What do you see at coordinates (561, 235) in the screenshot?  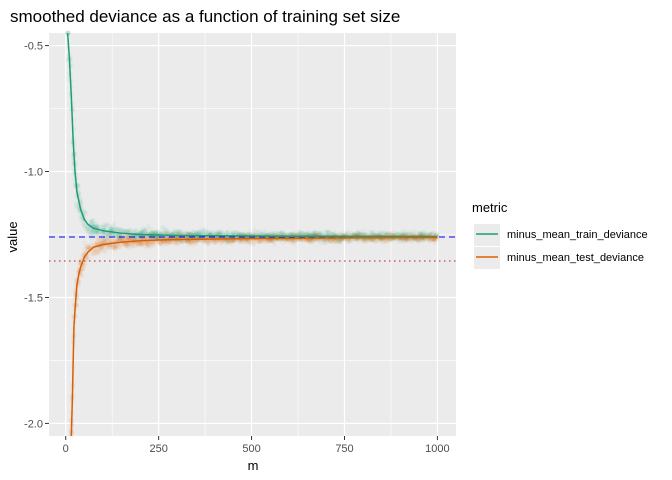 I see `legend-item-train: minus_mean_train_deviance` at bounding box center [561, 235].